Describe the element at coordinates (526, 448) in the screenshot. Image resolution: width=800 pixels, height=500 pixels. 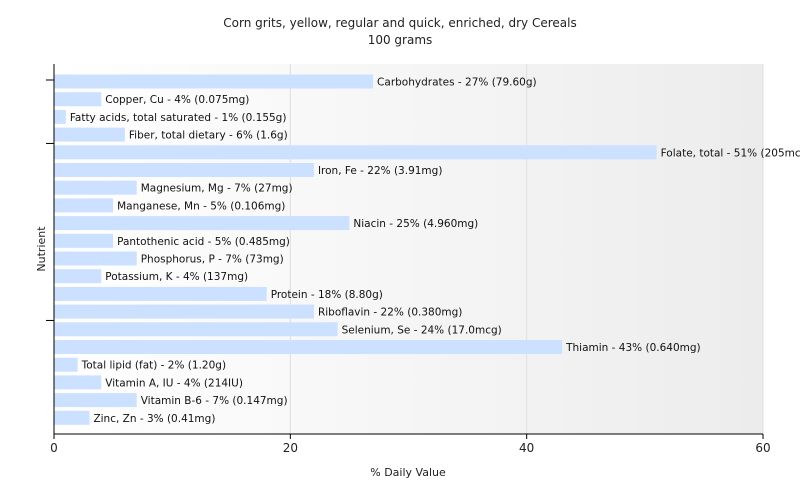
I see `x-tick-label: 40` at that location.